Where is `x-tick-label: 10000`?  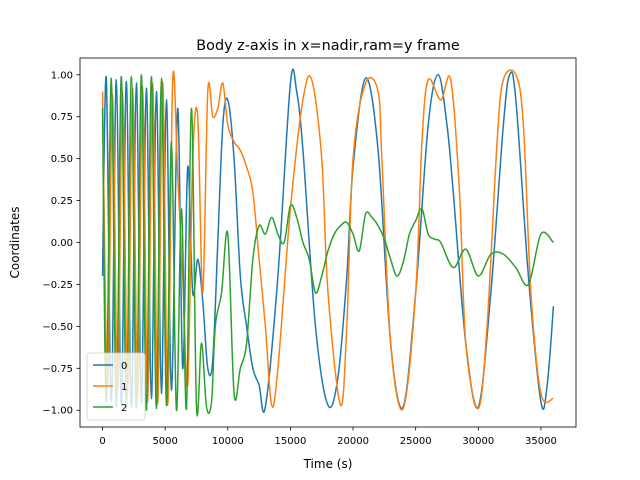
x-tick-label: 10000 is located at coordinates (228, 441).